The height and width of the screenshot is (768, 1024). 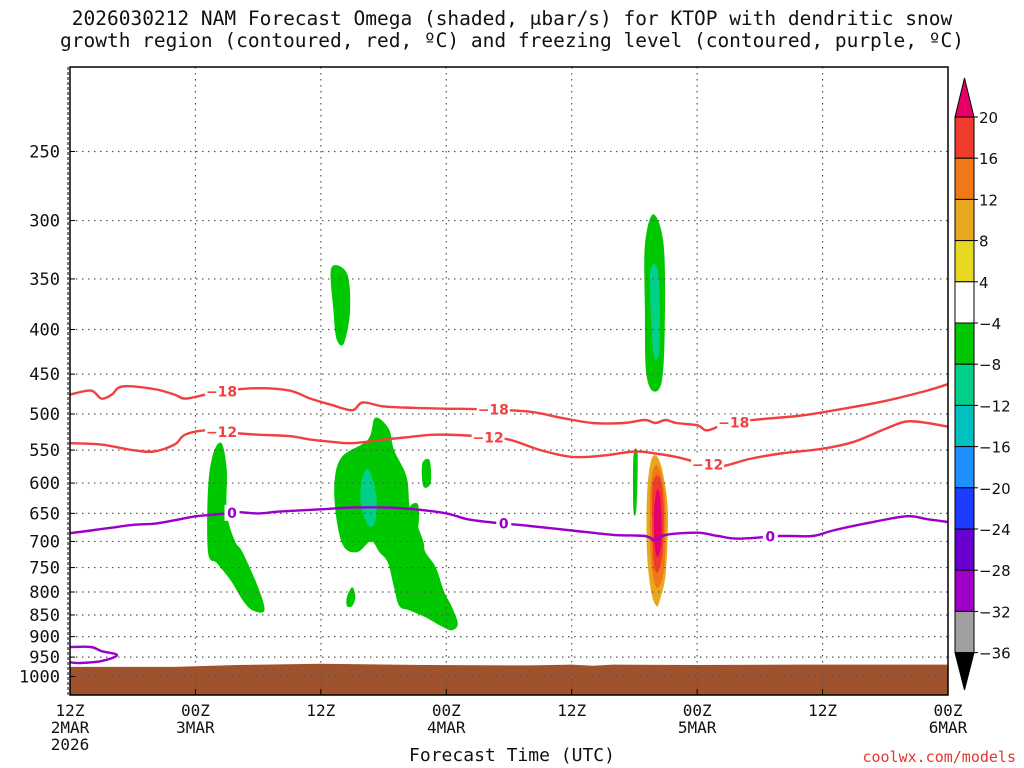 I want to click on y-tick-label: 850, so click(x=44, y=616).